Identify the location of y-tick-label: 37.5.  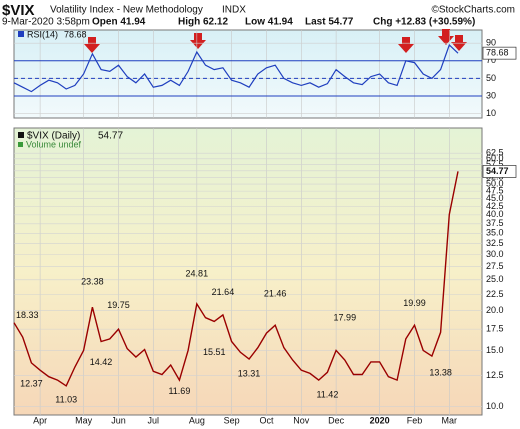
(495, 223).